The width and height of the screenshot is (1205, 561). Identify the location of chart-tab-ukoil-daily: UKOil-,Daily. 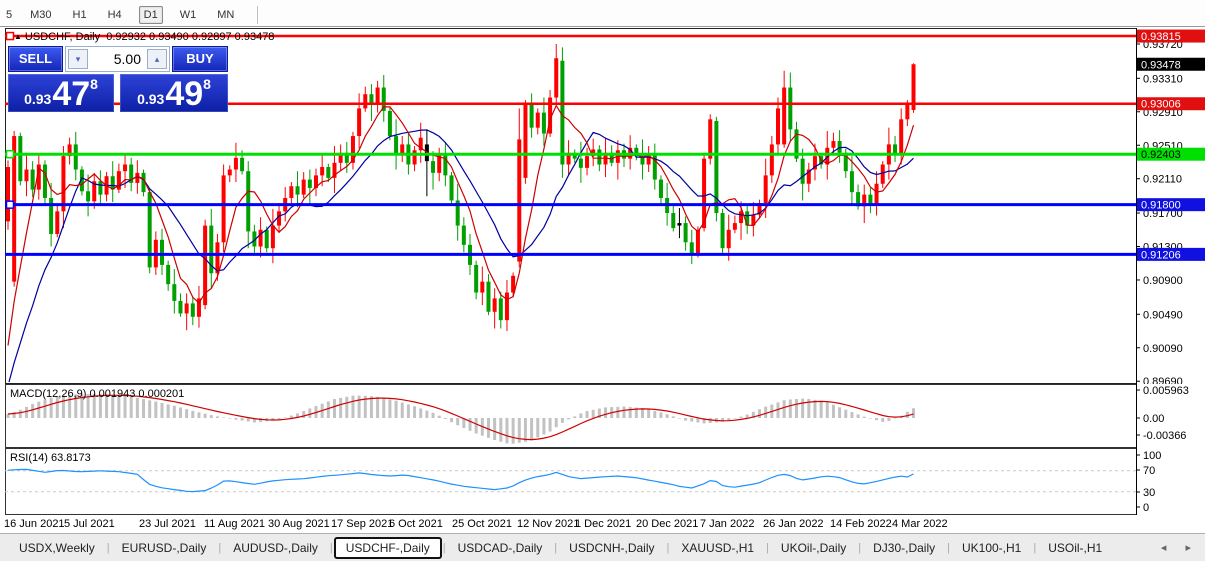
(813, 547).